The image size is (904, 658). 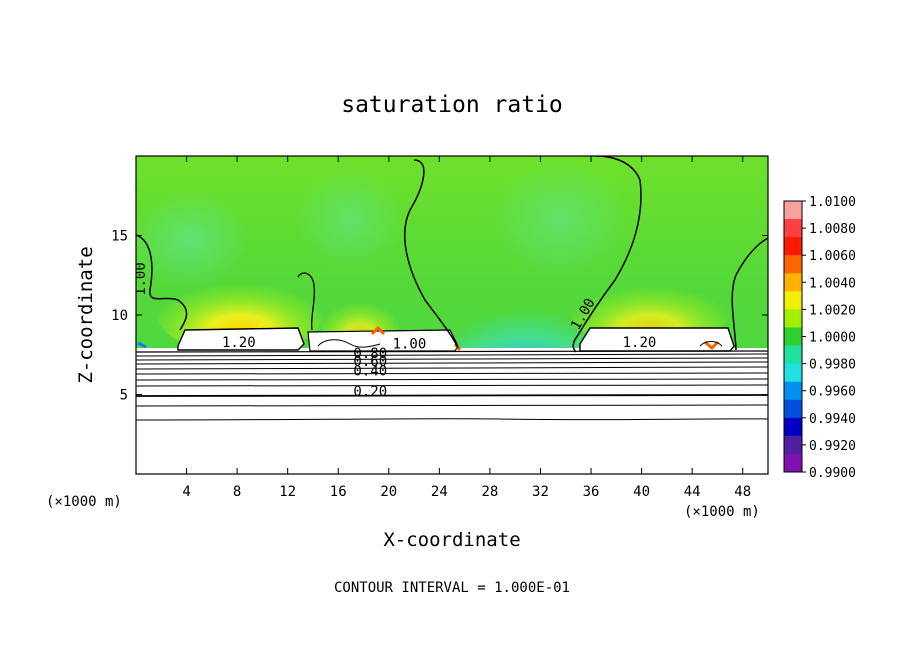 I want to click on x-tick-label: 32, so click(x=540, y=492).